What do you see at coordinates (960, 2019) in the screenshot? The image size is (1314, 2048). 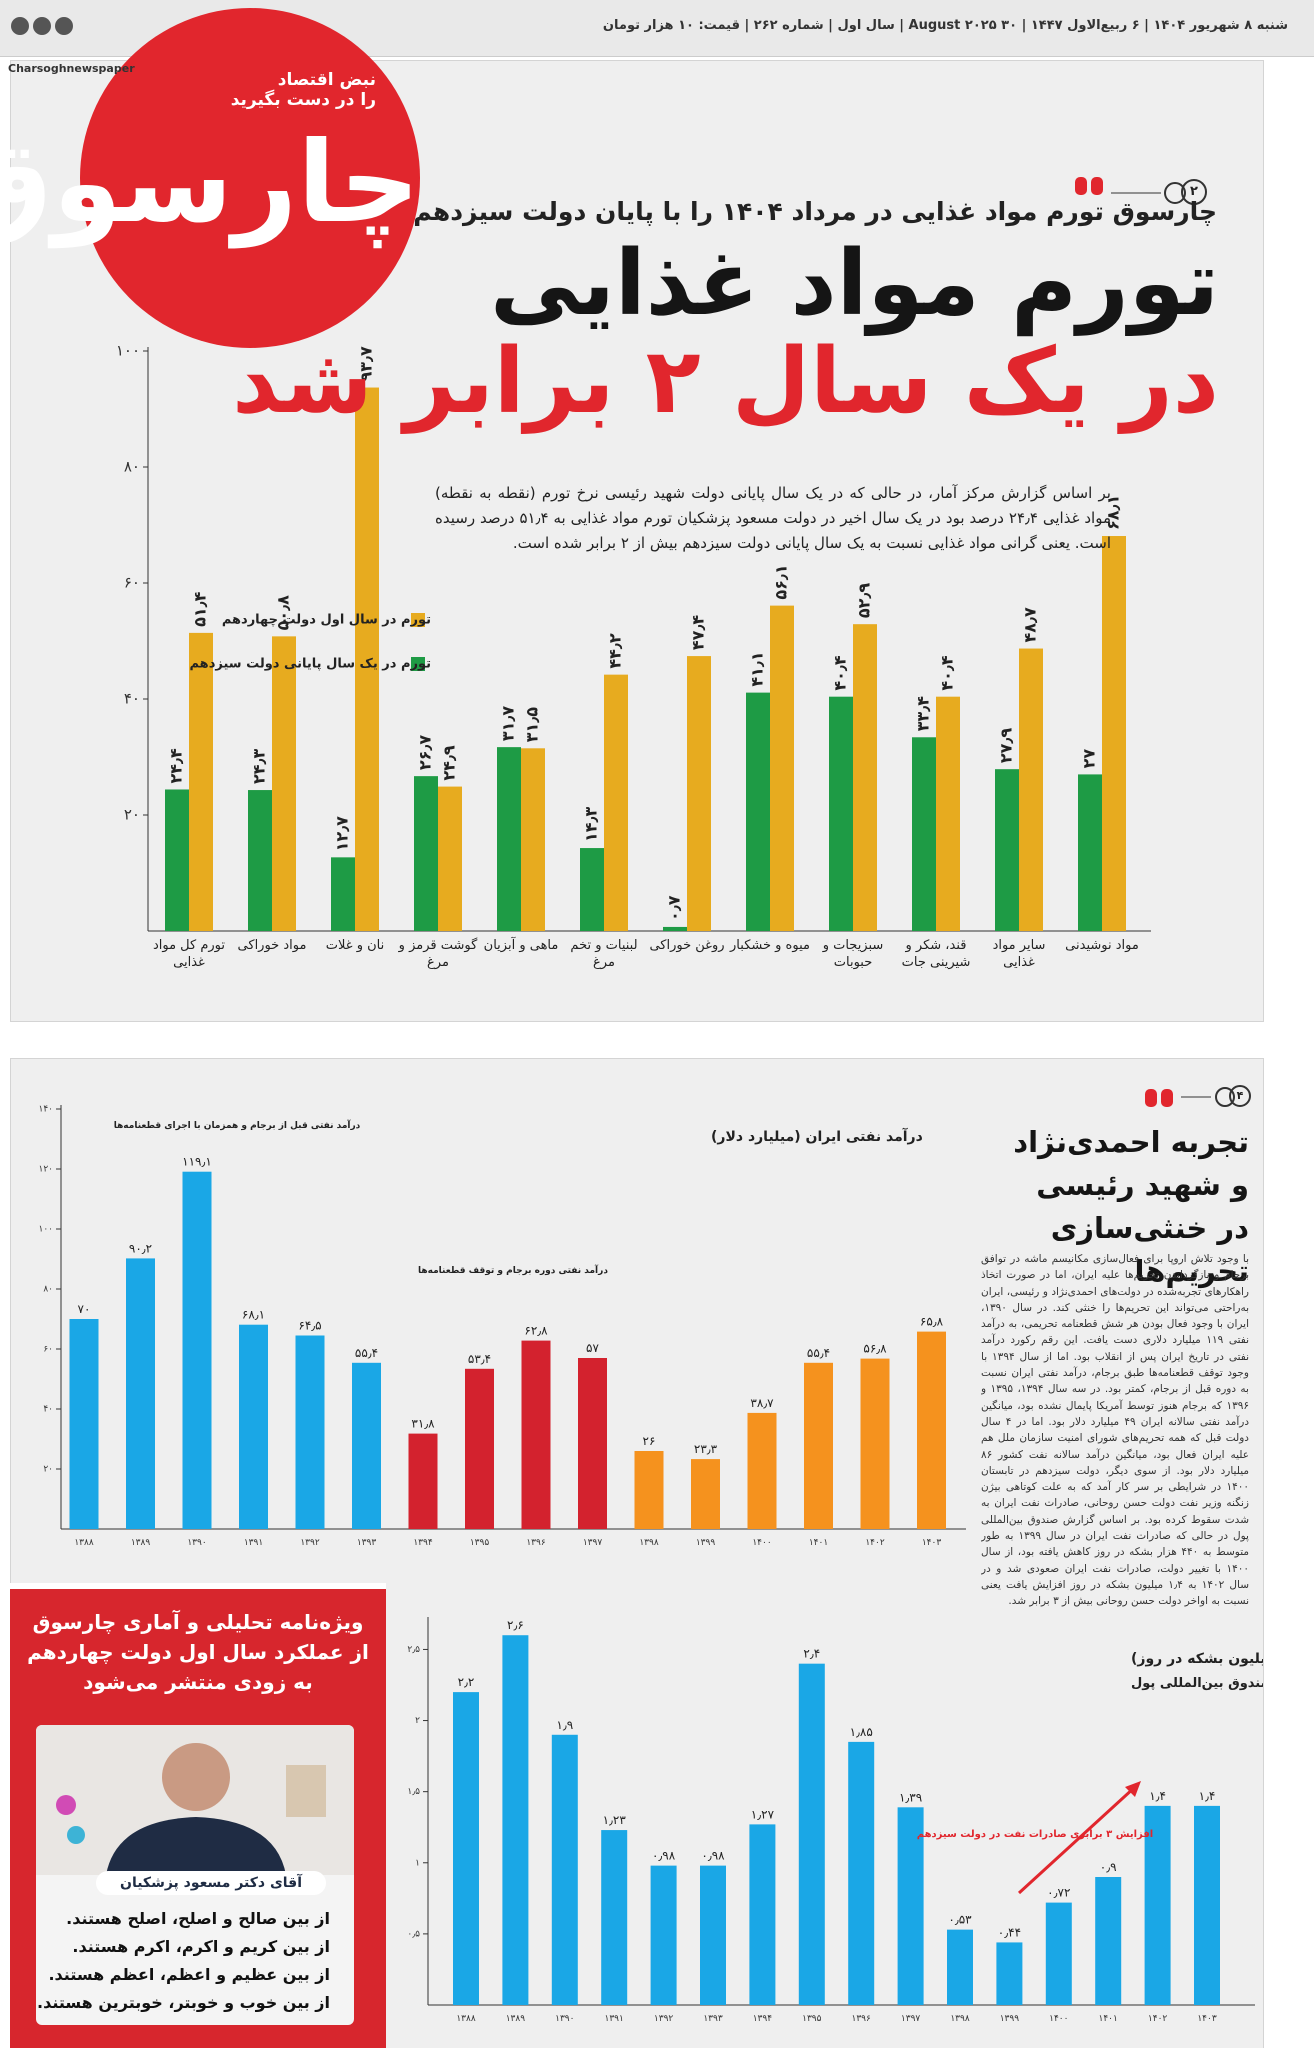 I see `x-tick-label: ۱۳۹۸` at bounding box center [960, 2019].